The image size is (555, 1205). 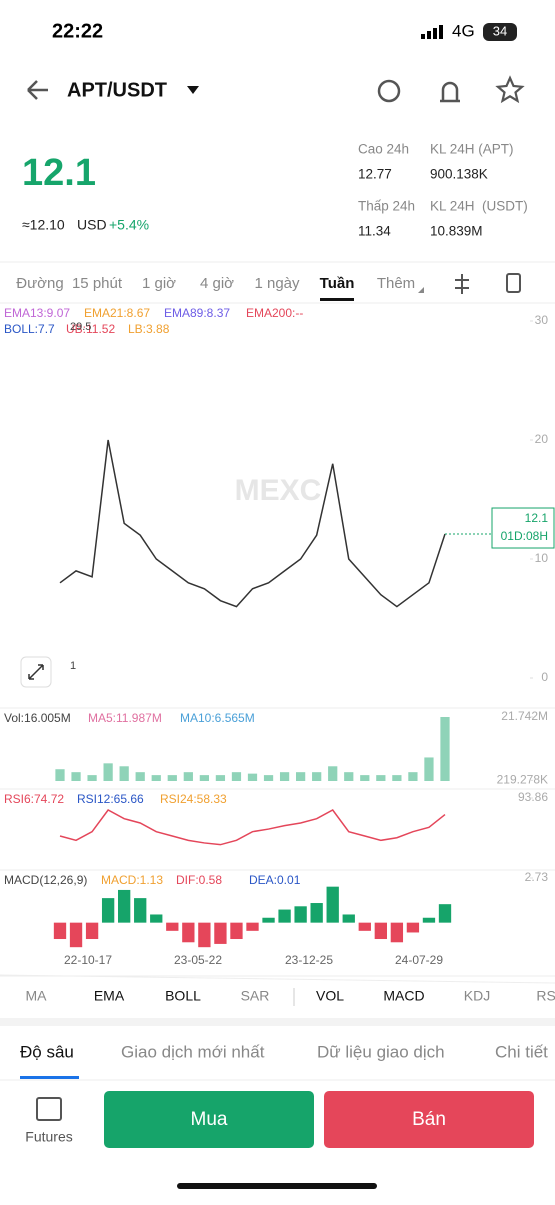 What do you see at coordinates (277, 283) in the screenshot?
I see `interval: 1 ngày` at bounding box center [277, 283].